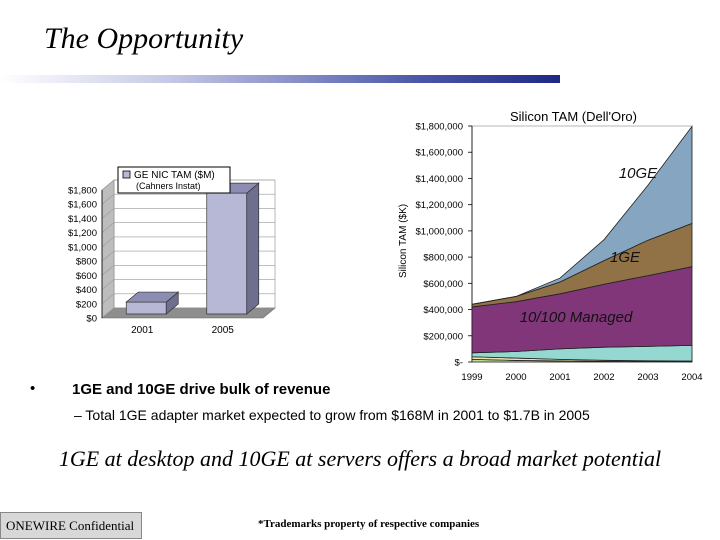 Image resolution: width=720 pixels, height=540 pixels. What do you see at coordinates (439, 231) in the screenshot?
I see `tam-ytick-label: $1,000,000` at bounding box center [439, 231].